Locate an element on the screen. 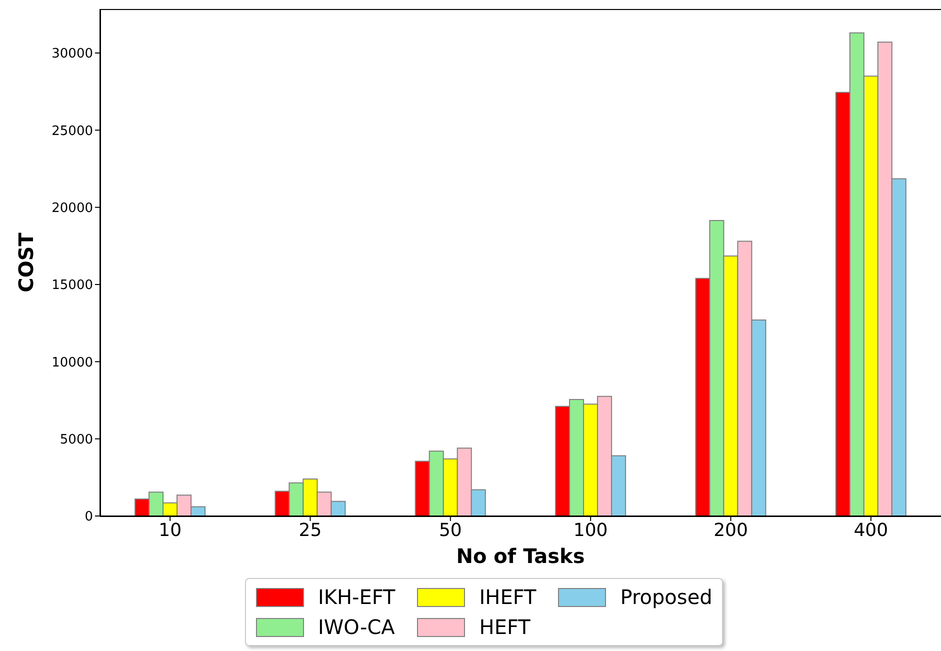 This screenshot has height=651, width=941. legend-label: IHEFT is located at coordinates (507, 597).